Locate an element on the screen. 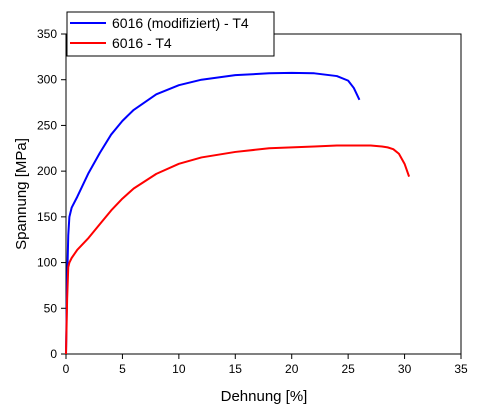 This screenshot has width=480, height=414. x-tick-label: 15 is located at coordinates (236, 369).